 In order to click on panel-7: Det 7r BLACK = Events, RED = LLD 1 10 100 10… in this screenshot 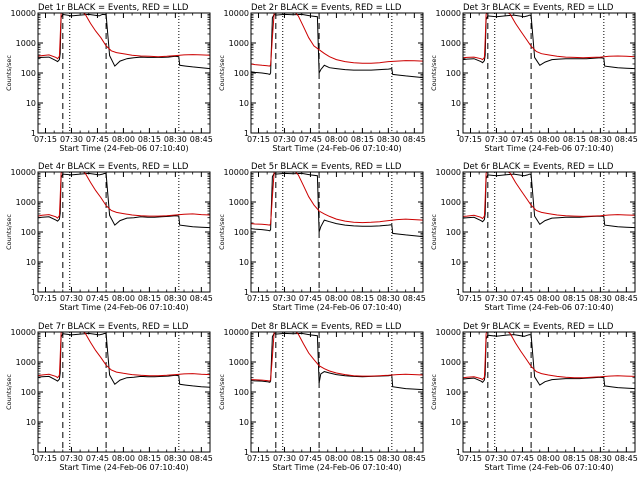, I will do `click(109, 397)`.